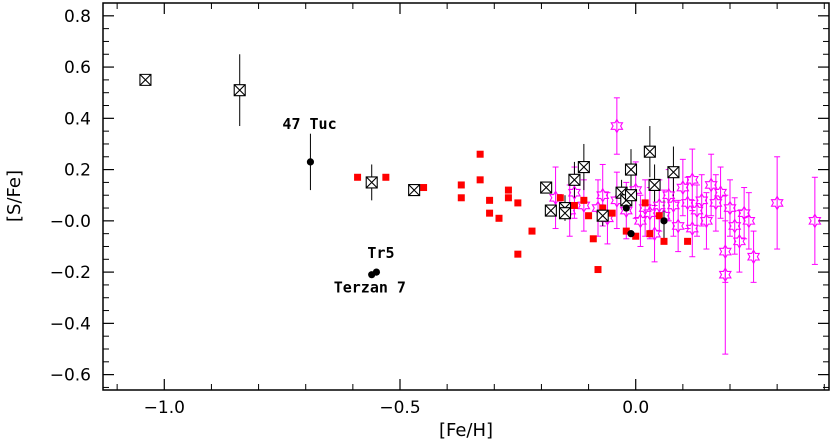 The image size is (831, 442). Describe the element at coordinates (309, 124) in the screenshot. I see `annotation-label: 47 Tuc` at that location.